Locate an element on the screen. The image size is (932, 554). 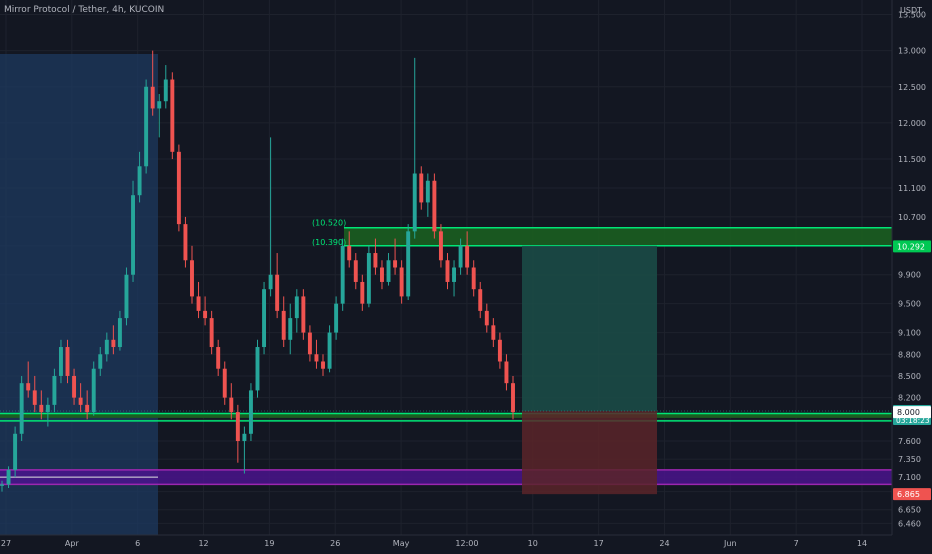
price-tick-label: 8.500 is located at coordinates (909, 376).